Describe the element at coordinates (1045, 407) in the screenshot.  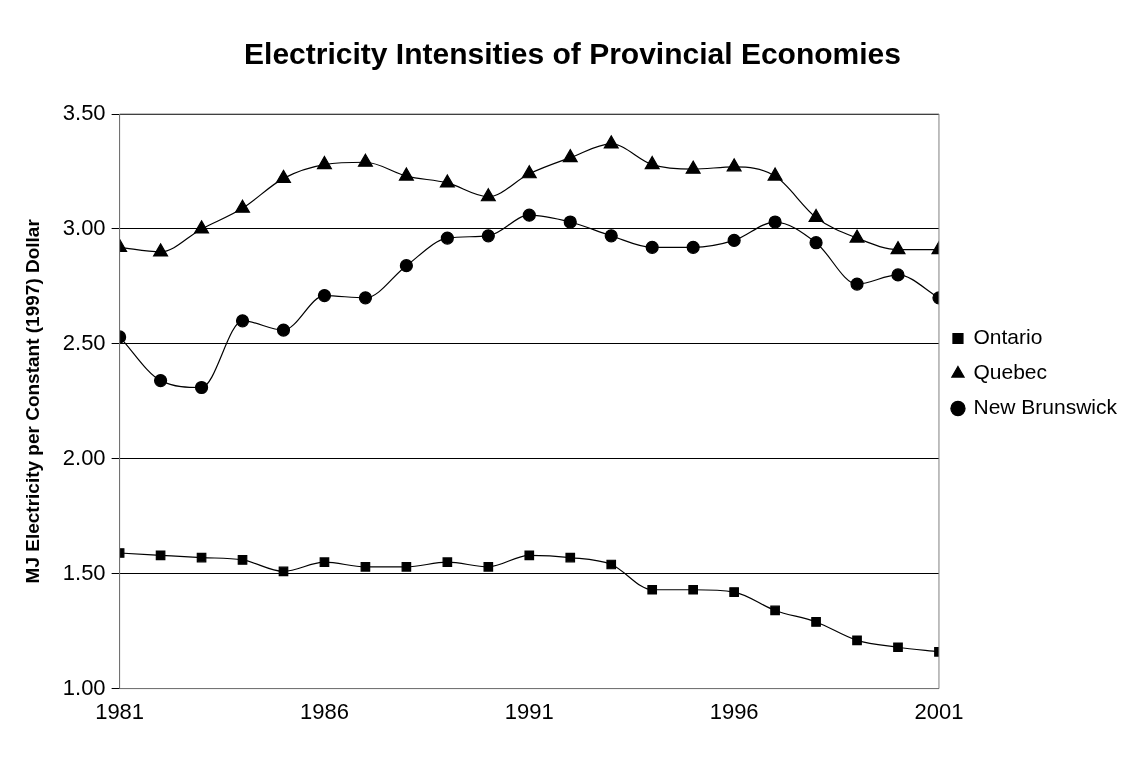
I see `legend-label: New Brunswick` at that location.